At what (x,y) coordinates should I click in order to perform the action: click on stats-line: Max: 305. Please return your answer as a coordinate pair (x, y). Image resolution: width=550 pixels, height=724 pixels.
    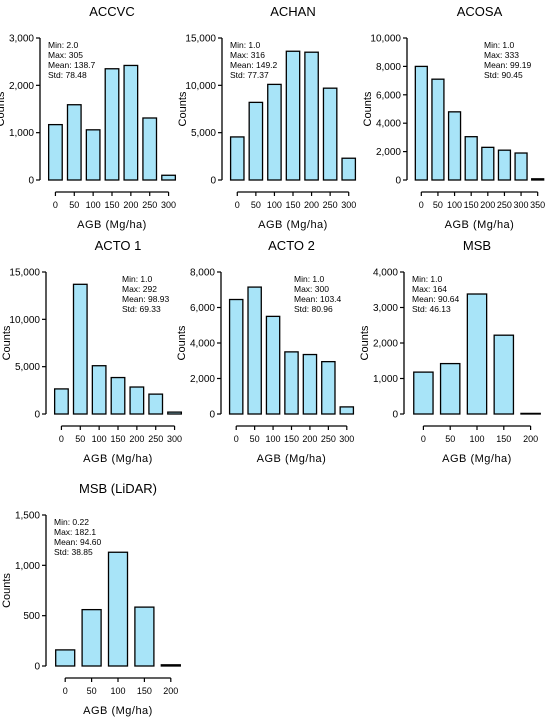
    Looking at the image, I should click on (65, 55).